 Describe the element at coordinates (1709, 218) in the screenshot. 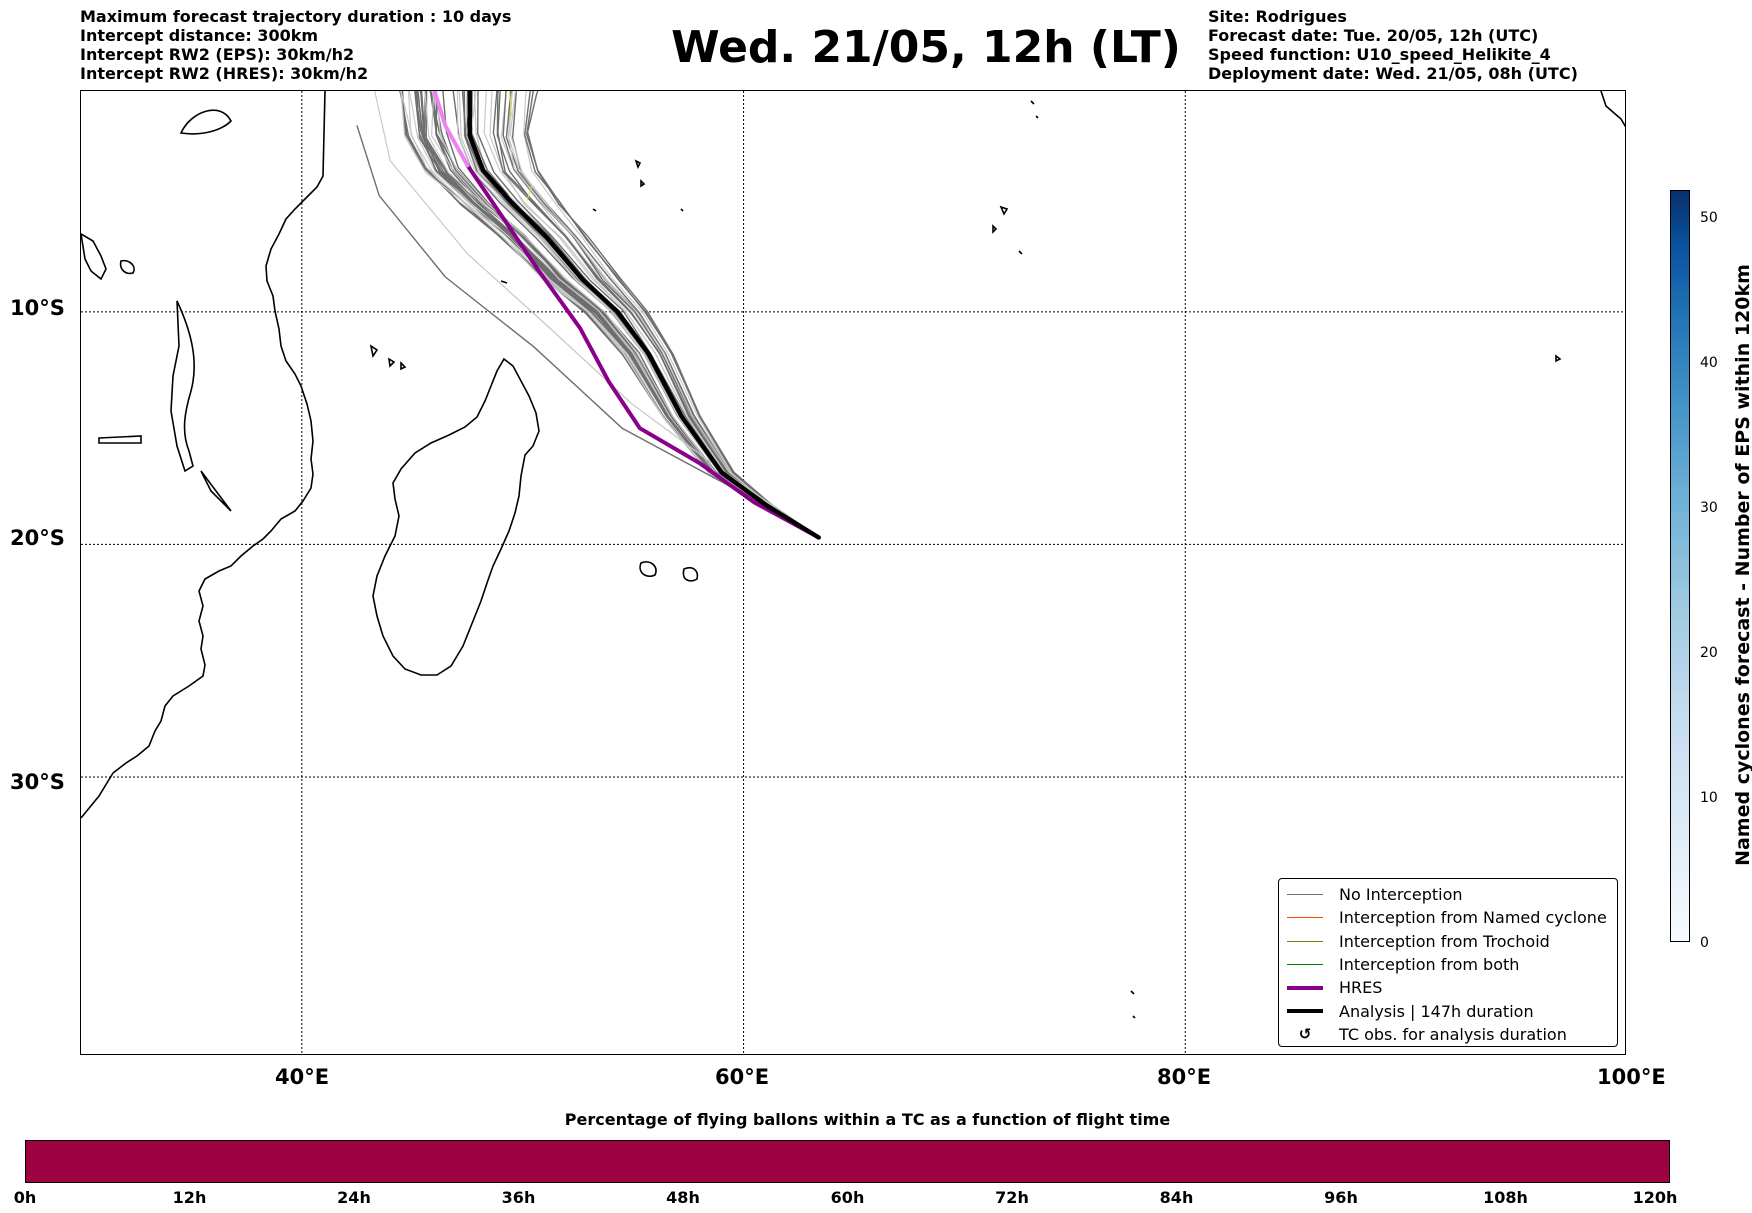

I see `colorbar-tick: 50` at that location.